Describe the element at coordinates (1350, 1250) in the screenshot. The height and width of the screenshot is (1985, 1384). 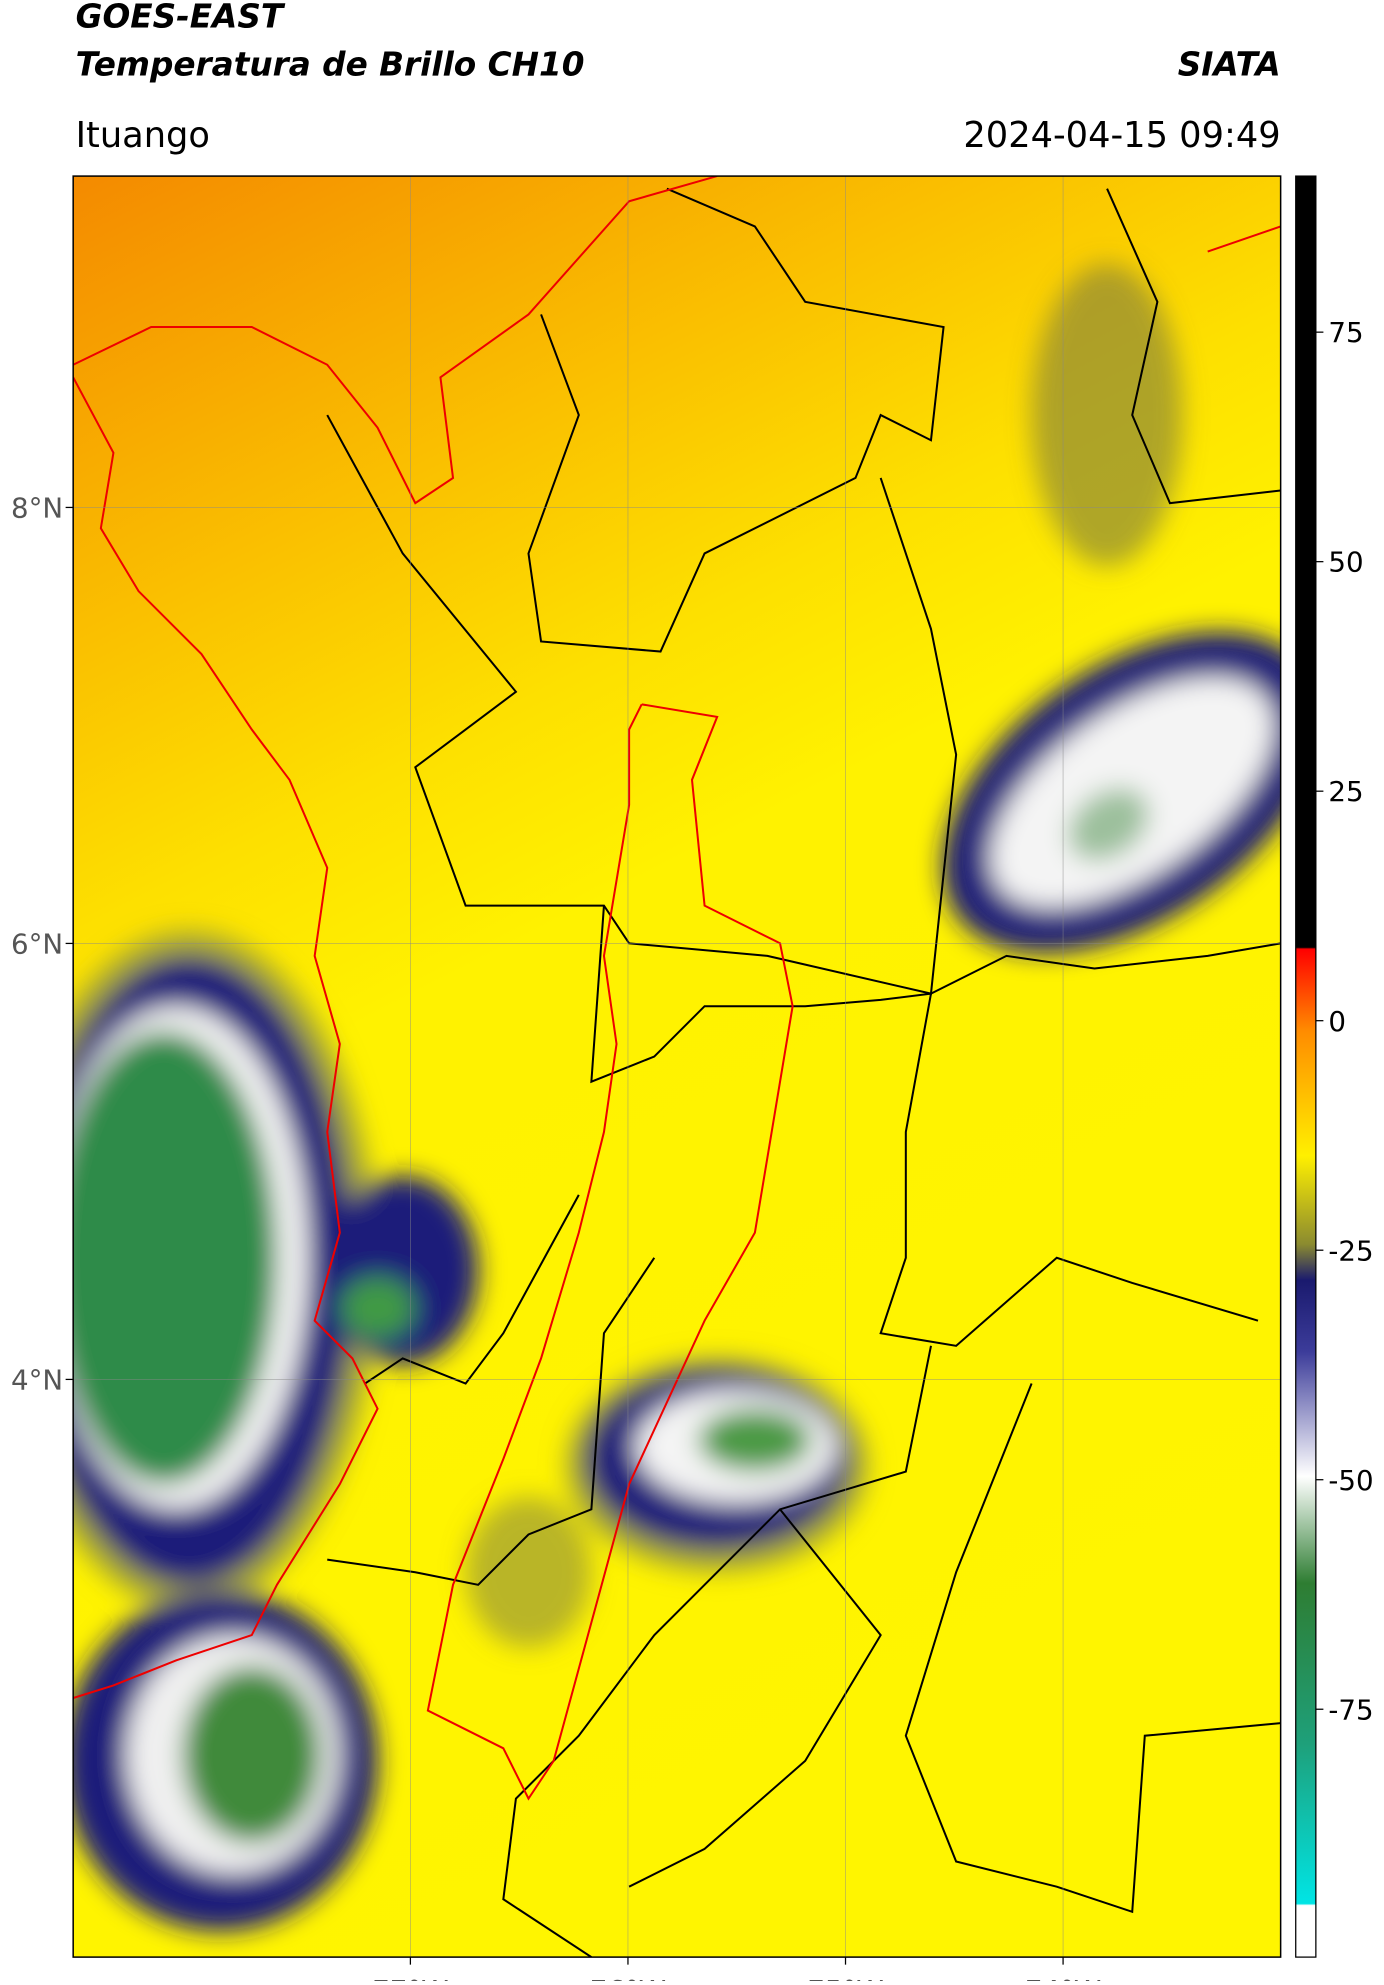
I see `colorbar-tick-label: -25` at that location.